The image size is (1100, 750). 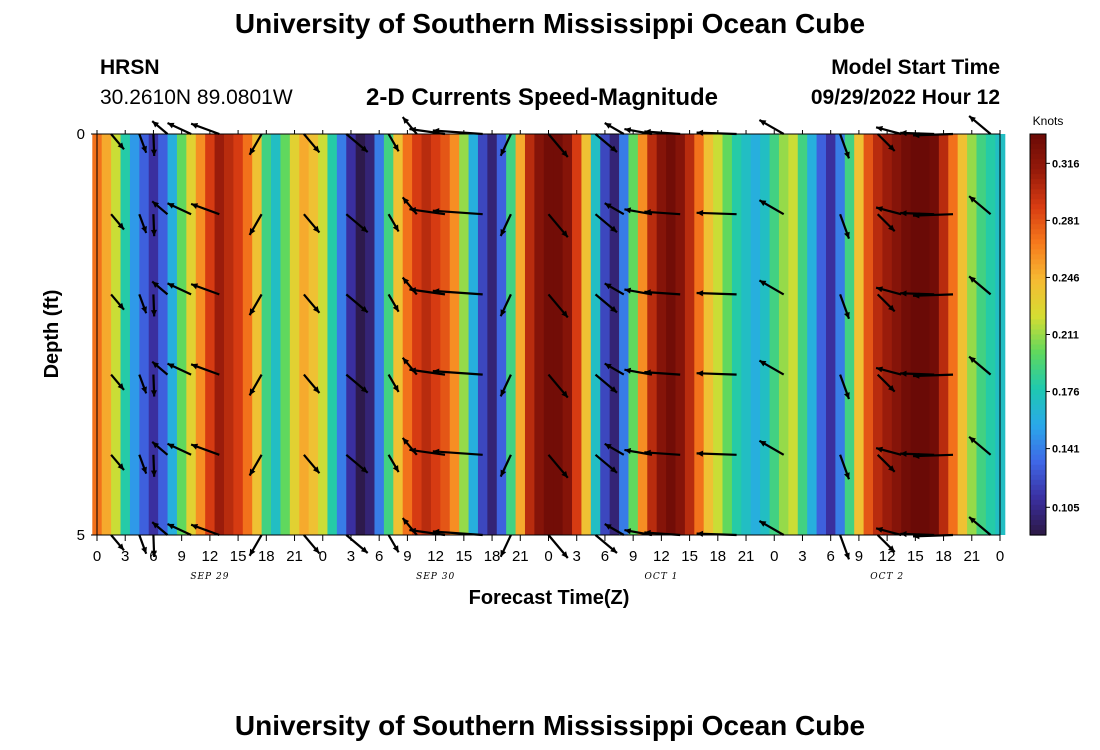 What do you see at coordinates (294, 556) in the screenshot?
I see `x-tick-label: 21` at bounding box center [294, 556].